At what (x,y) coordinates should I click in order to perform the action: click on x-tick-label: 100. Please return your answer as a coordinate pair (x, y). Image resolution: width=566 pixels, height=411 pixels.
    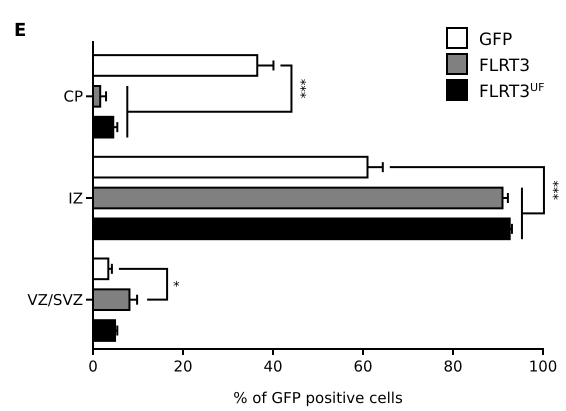
    Looking at the image, I should click on (543, 367).